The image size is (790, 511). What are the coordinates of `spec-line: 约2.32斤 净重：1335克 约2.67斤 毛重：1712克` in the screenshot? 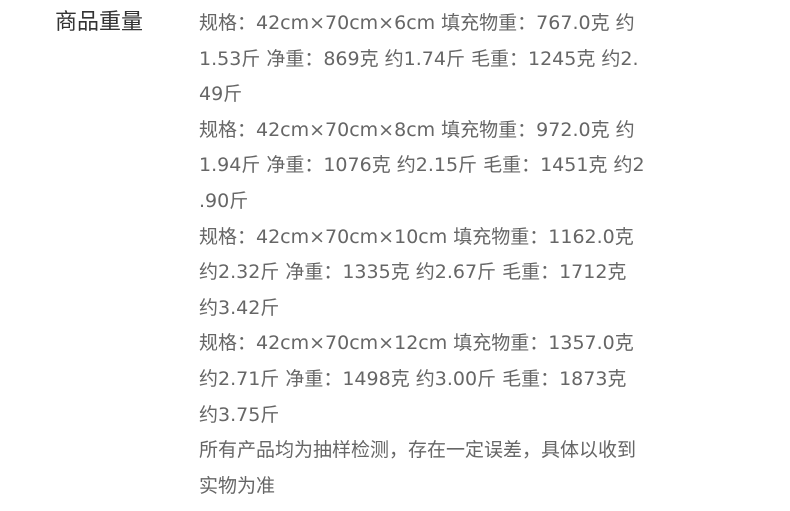 It's located at (413, 272).